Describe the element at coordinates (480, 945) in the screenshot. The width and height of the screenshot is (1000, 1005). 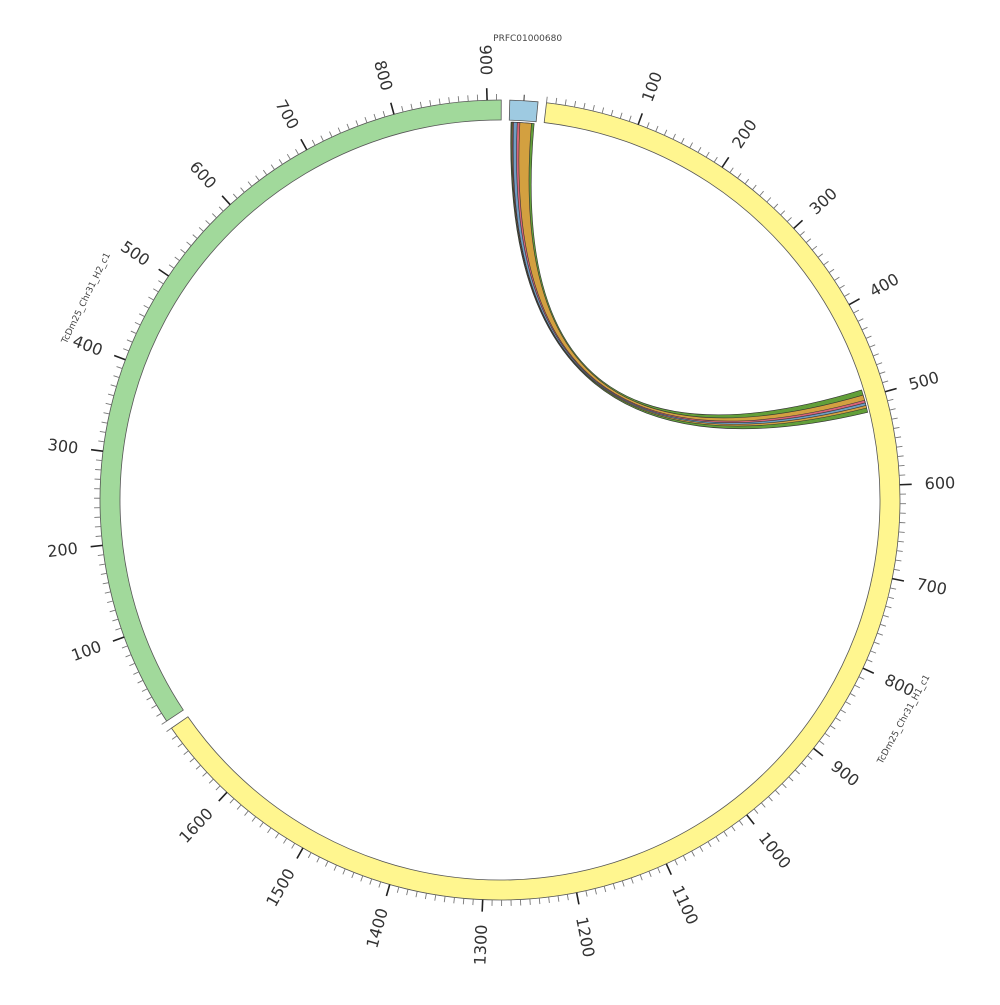
I see `tick-label: 1300` at that location.